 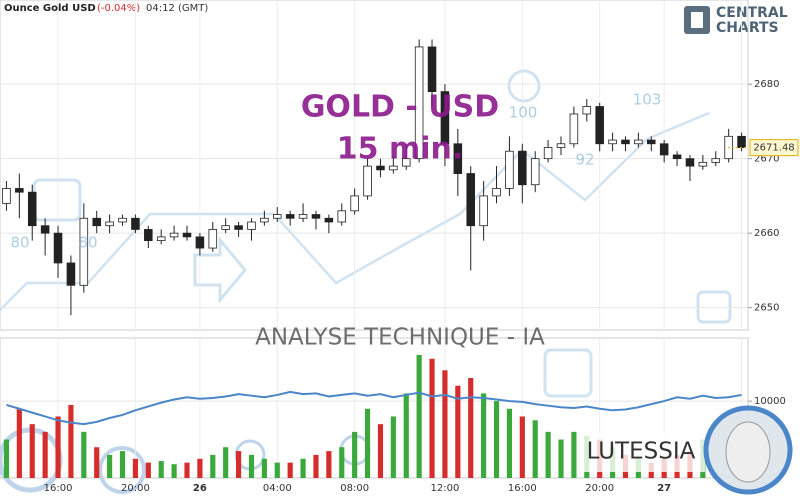 What do you see at coordinates (584, 160) in the screenshot?
I see `watermark-label: 92` at bounding box center [584, 160].